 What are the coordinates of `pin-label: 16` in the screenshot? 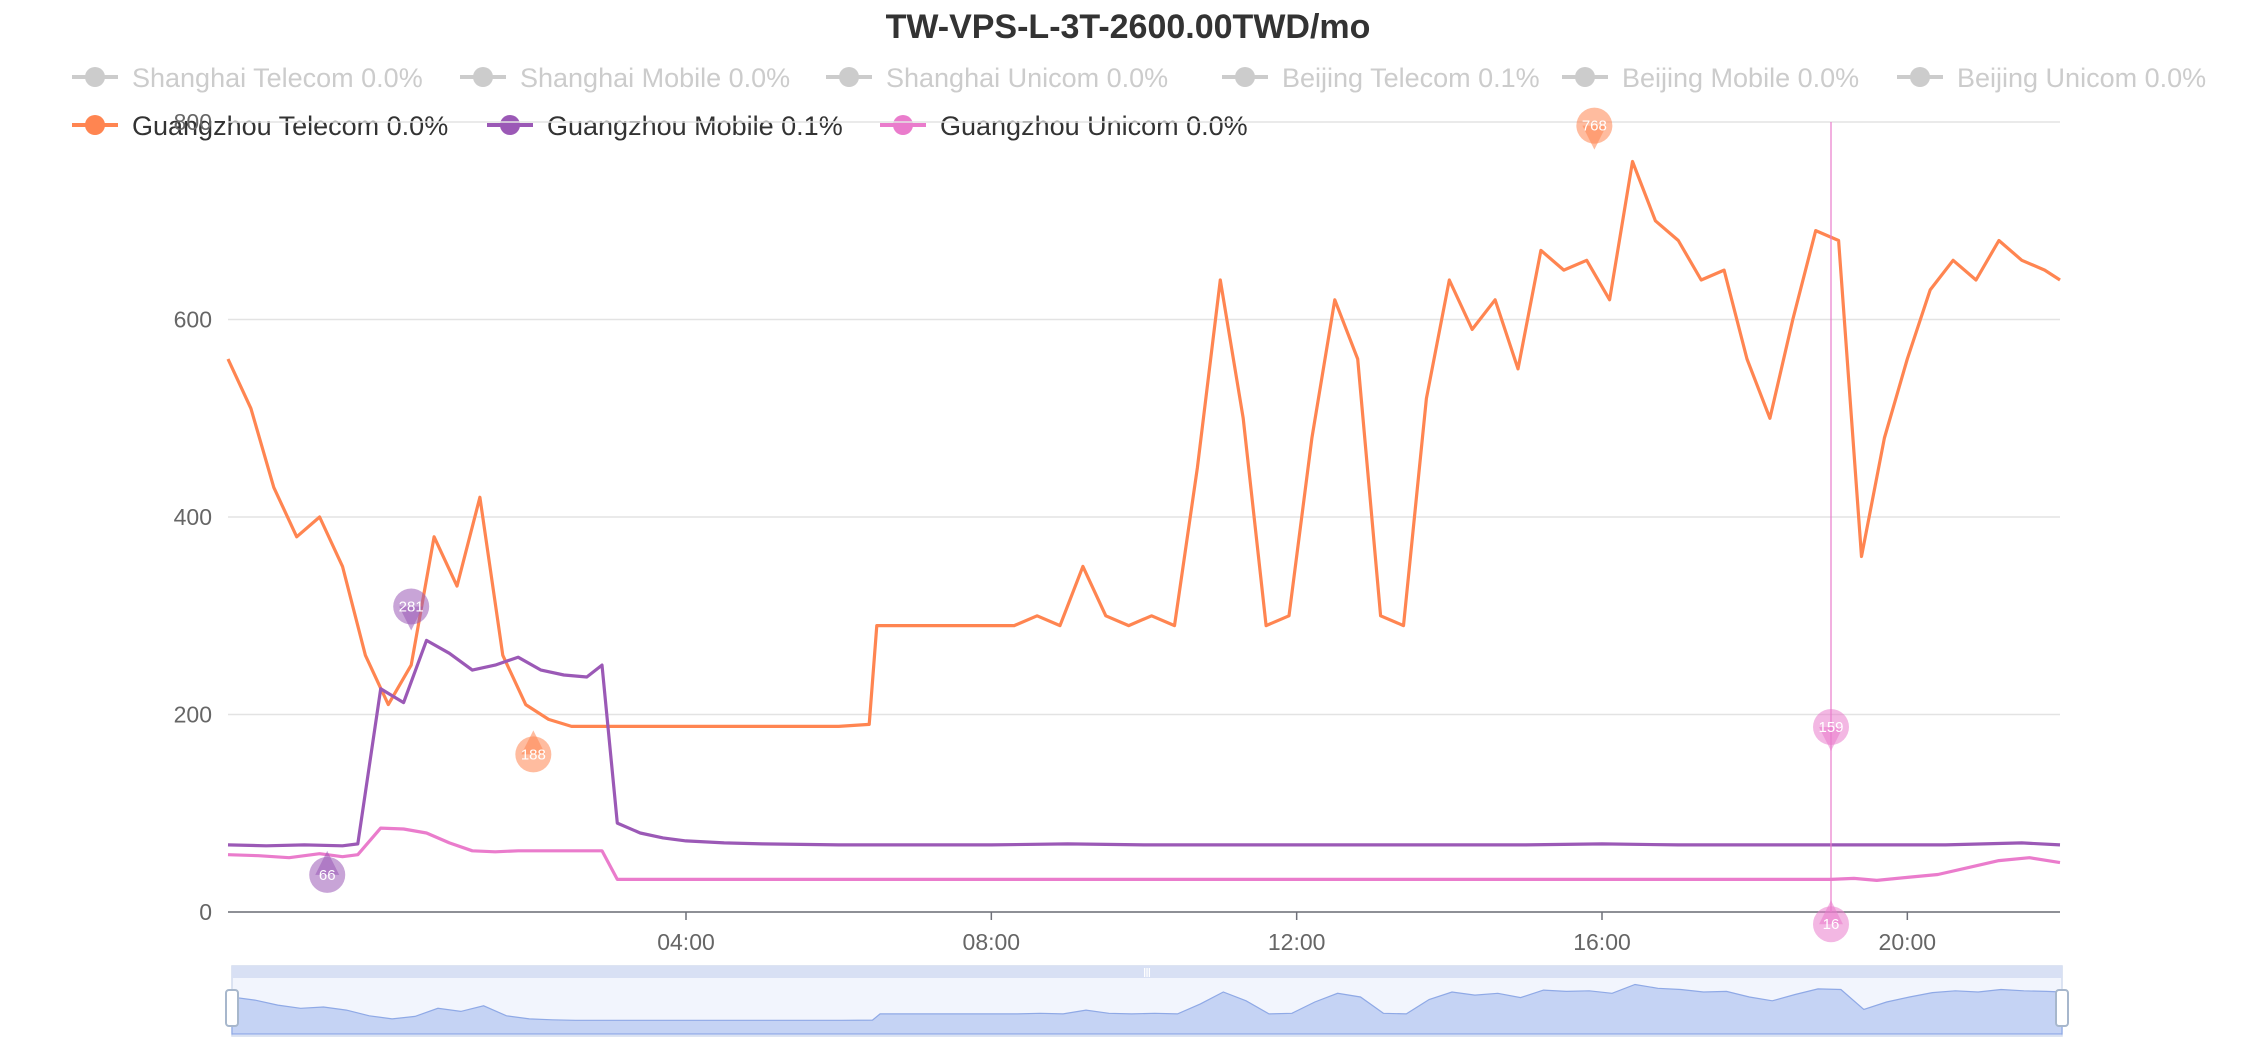 It's located at (1831, 924).